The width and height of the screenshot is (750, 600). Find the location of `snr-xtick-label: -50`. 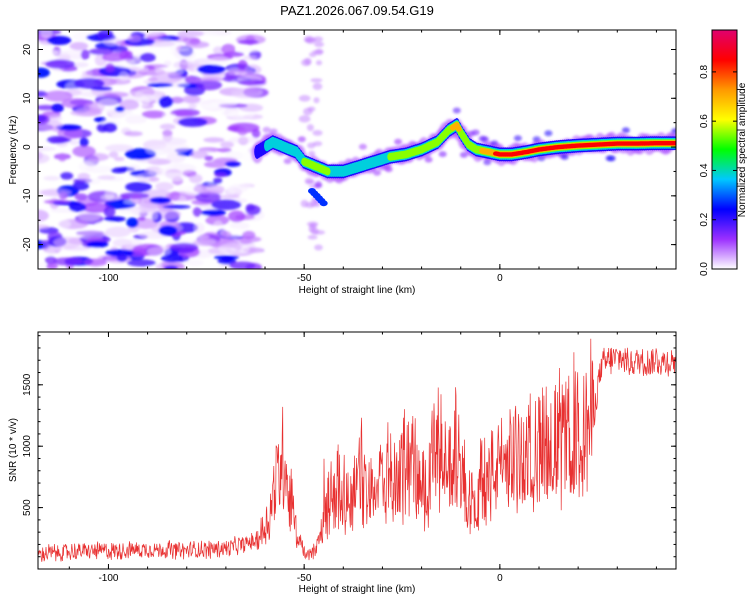

snr-xtick-label: -50 is located at coordinates (304, 578).